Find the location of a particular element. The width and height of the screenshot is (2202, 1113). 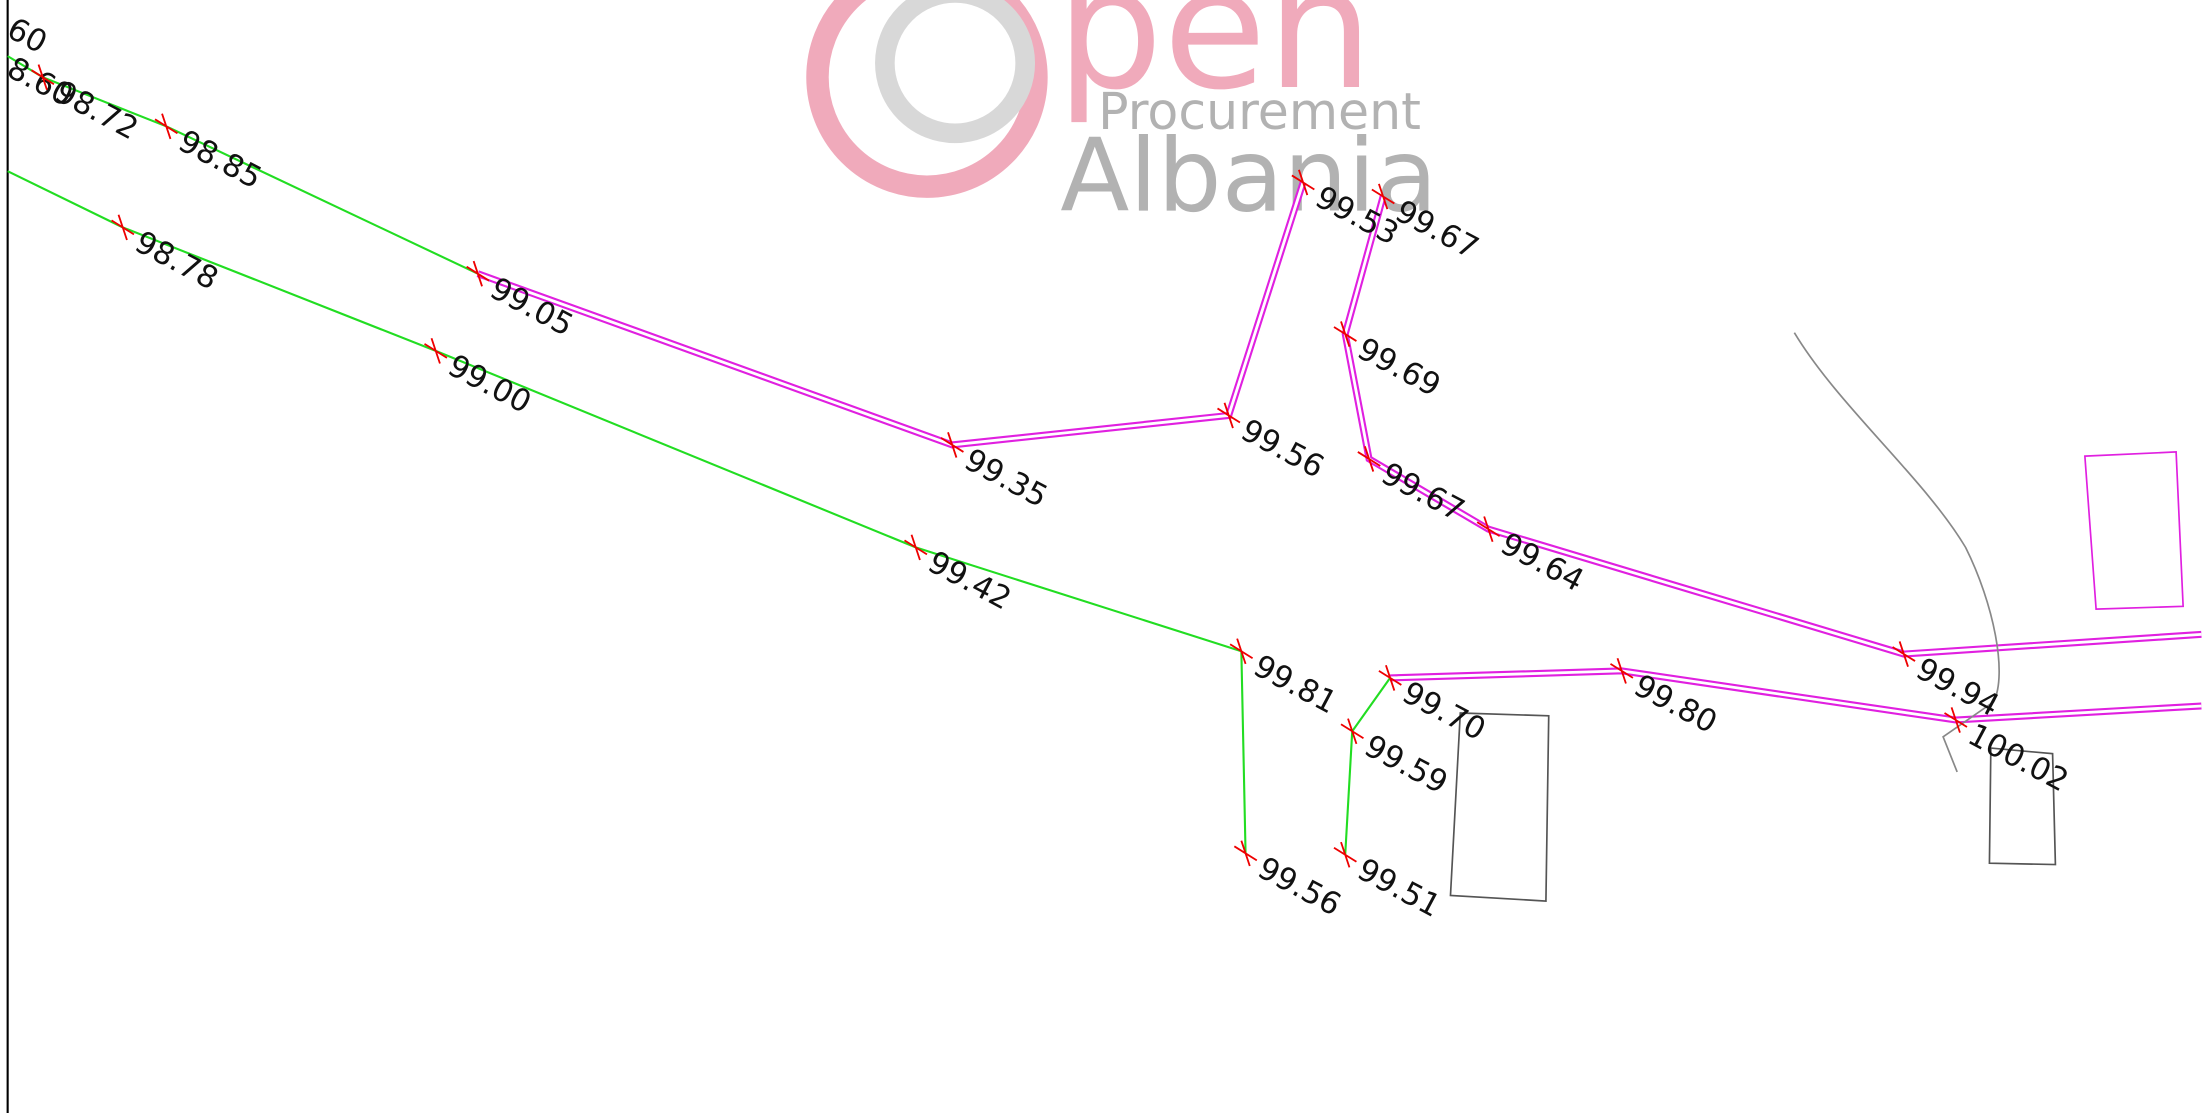

watermark-line1: Procurement is located at coordinates (1259, 111).